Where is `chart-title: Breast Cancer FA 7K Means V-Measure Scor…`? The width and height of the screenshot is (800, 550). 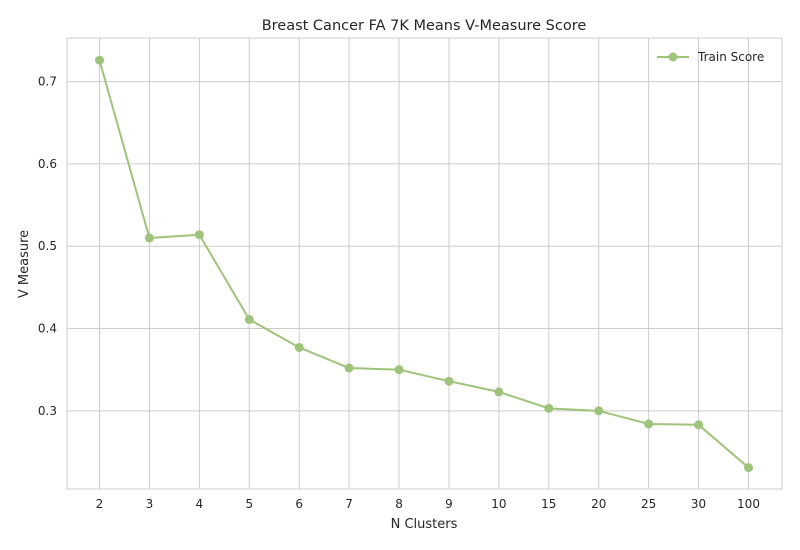
chart-title: Breast Cancer FA 7K Means V-Measure Scor… is located at coordinates (424, 26).